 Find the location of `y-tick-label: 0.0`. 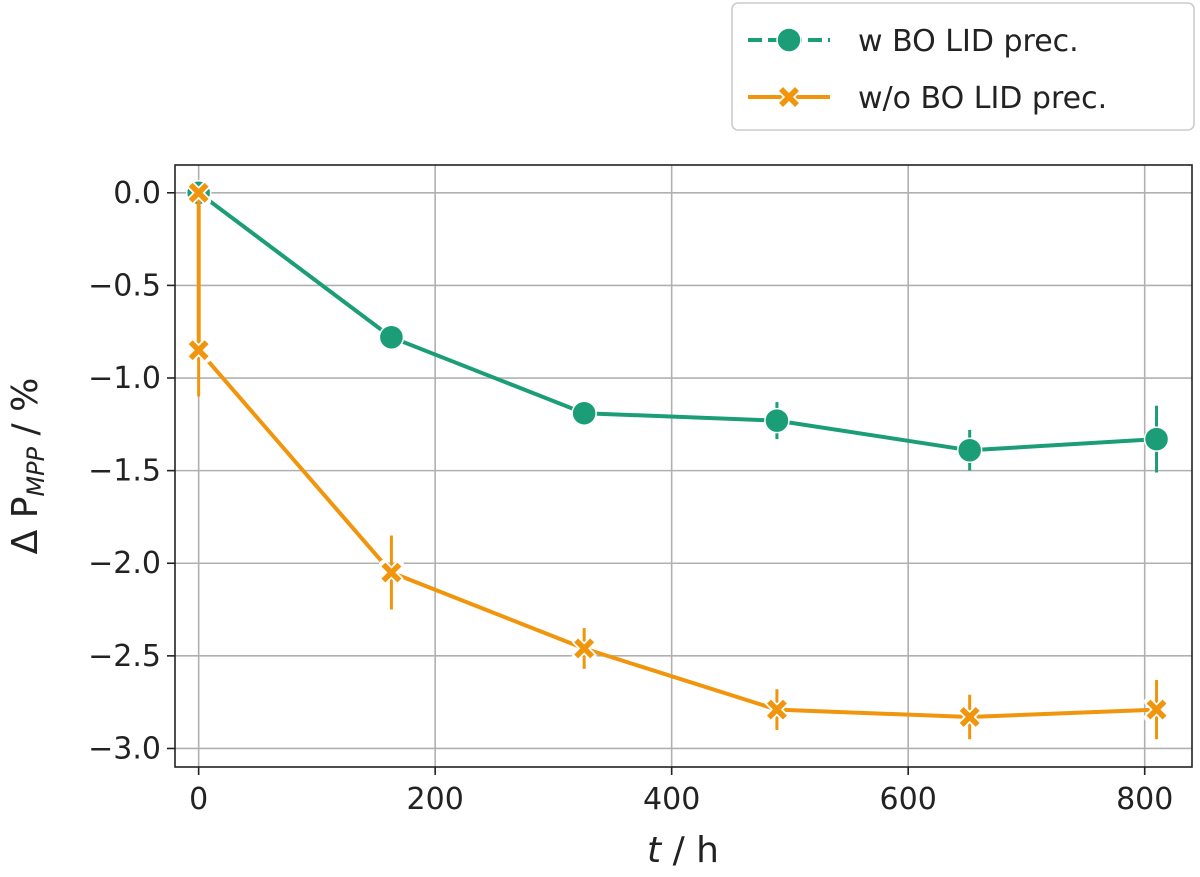

y-tick-label: 0.0 is located at coordinates (137, 193).